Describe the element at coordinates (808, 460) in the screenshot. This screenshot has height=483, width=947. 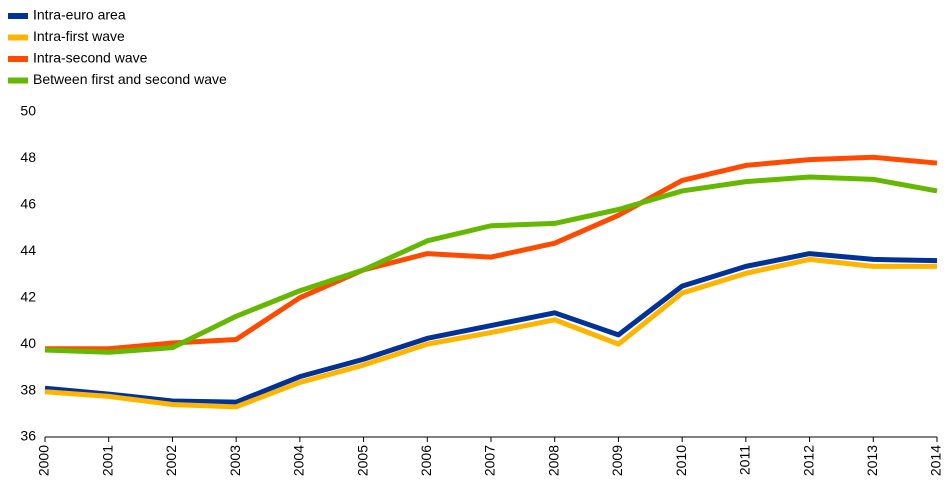
I see `x-tick-label: 2012` at that location.